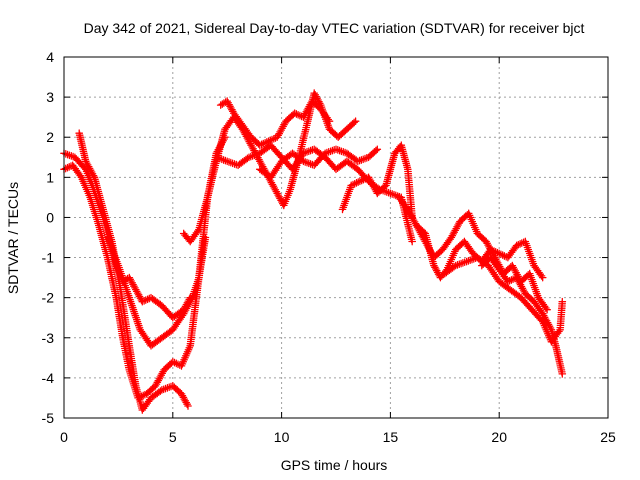 This screenshot has width=640, height=480. Describe the element at coordinates (13, 238) in the screenshot. I see `y-axis-label: SDTVAR / TECUs` at that location.